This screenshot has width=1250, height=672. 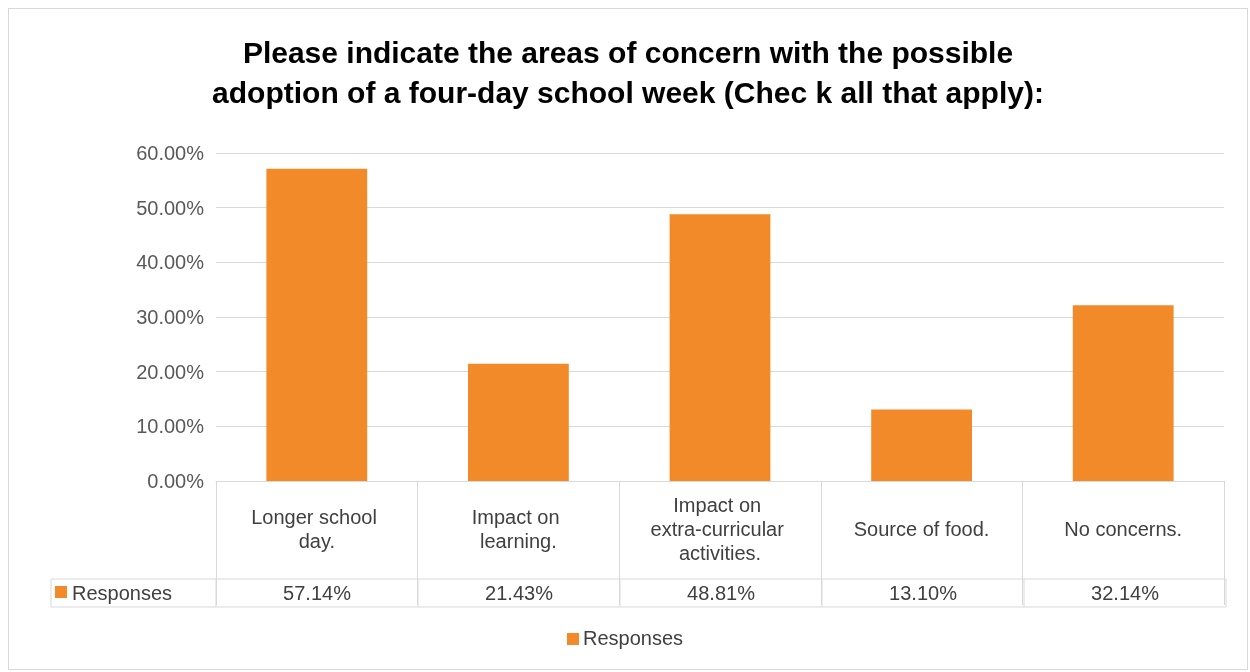 What do you see at coordinates (317, 593) in the screenshot?
I see `data-label: 57.14%` at bounding box center [317, 593].